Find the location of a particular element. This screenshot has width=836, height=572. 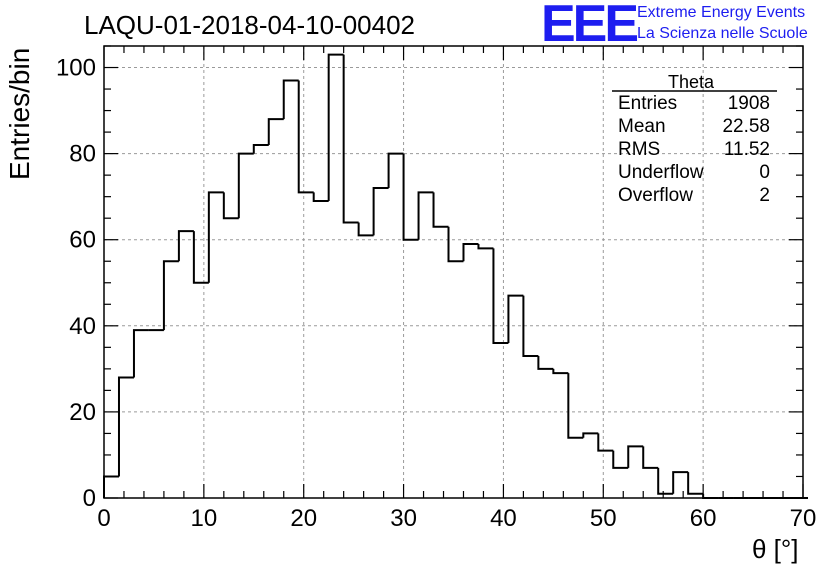

stats-label: Mean is located at coordinates (642, 126).